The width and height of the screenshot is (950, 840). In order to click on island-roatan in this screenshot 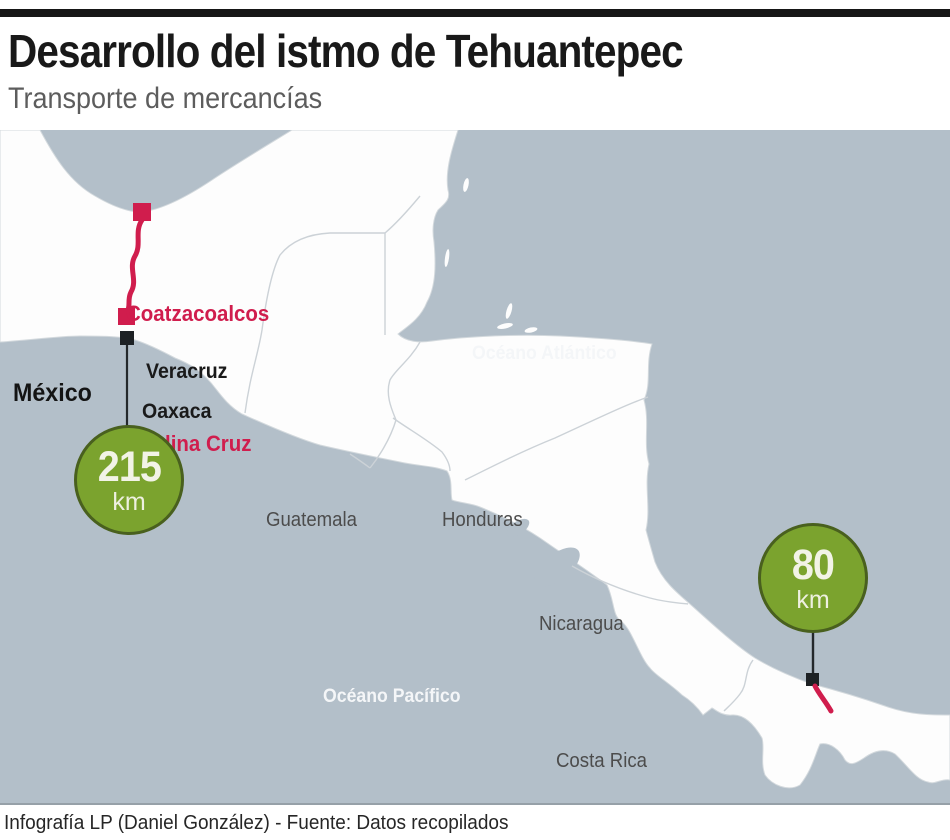, I will do `click(505, 326)`.